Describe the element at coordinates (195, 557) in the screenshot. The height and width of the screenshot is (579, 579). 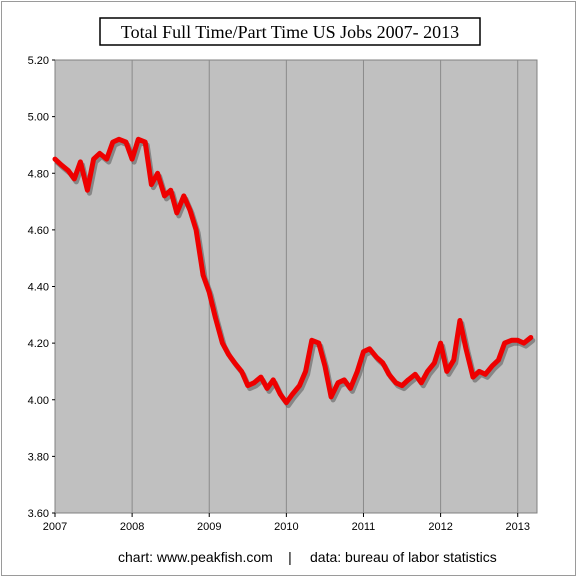
I see `footer-source: chart: www.peakfish.com` at that location.